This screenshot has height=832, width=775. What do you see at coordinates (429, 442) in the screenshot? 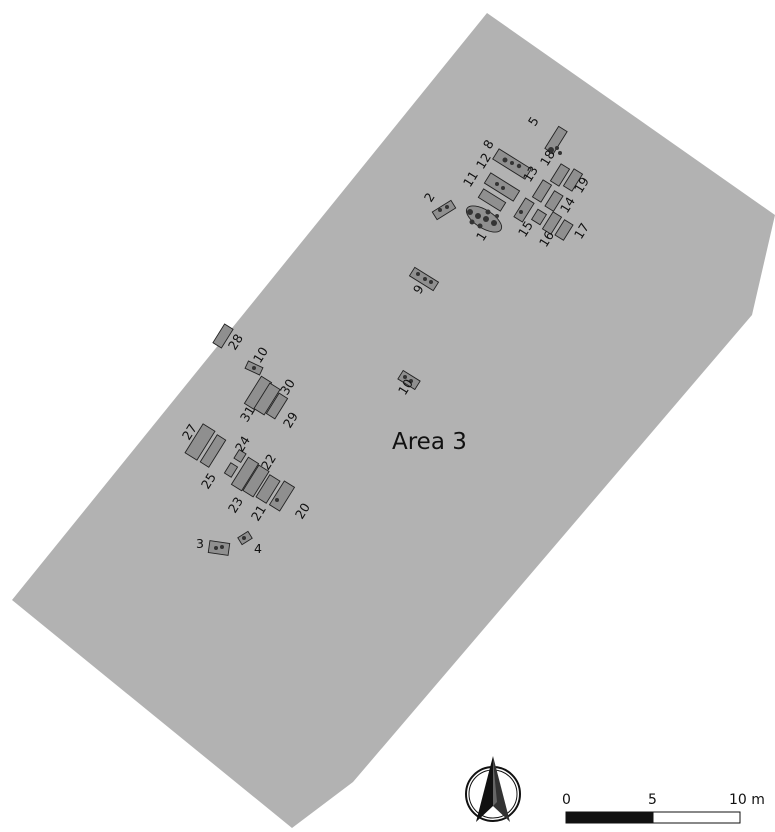
I see `area-label: Area 3` at bounding box center [429, 442].